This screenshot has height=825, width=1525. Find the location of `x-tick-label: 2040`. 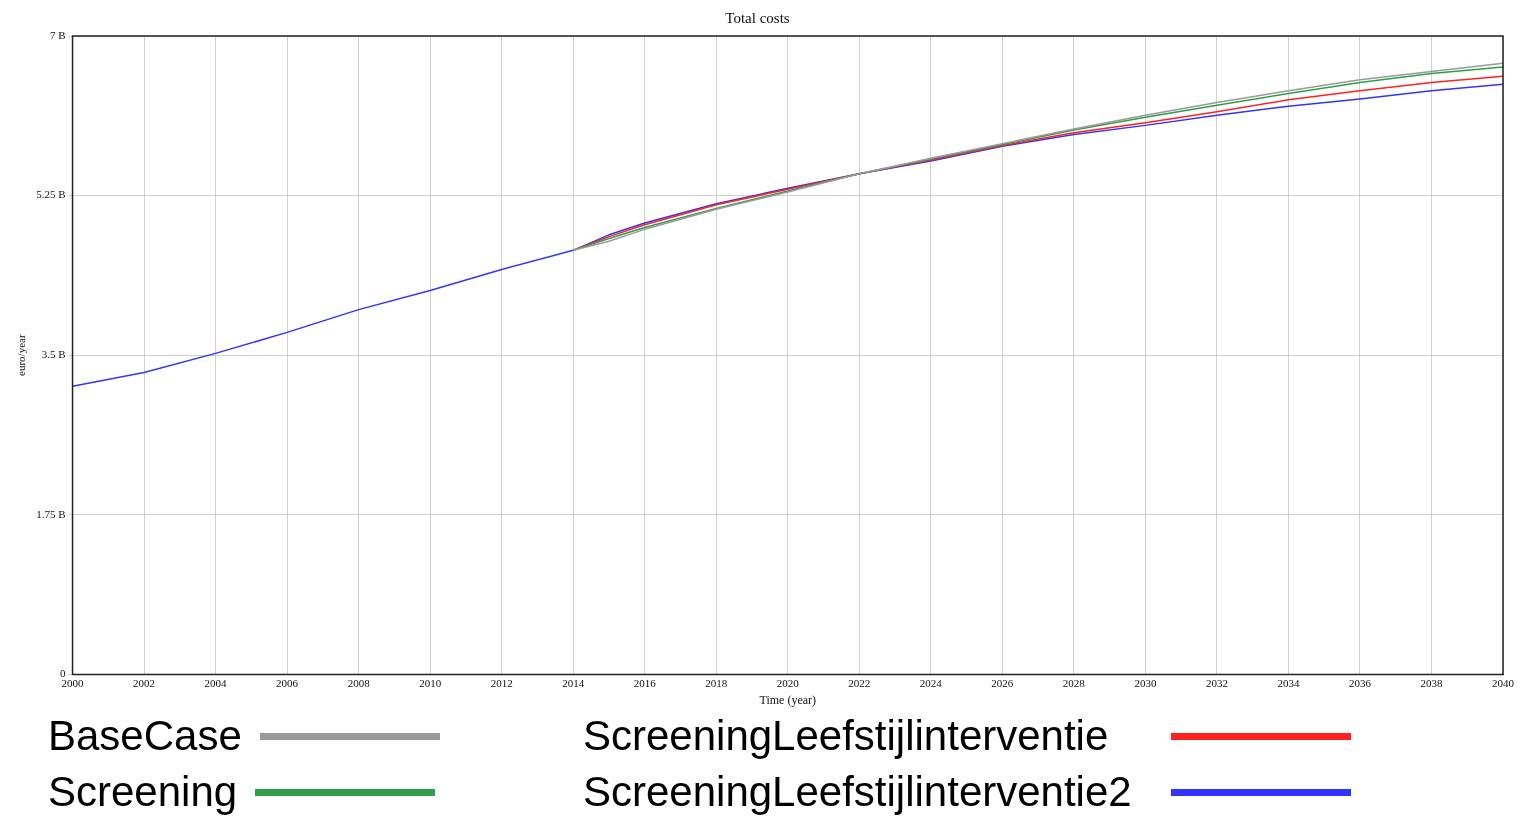

x-tick-label: 2040 is located at coordinates (1503, 682).